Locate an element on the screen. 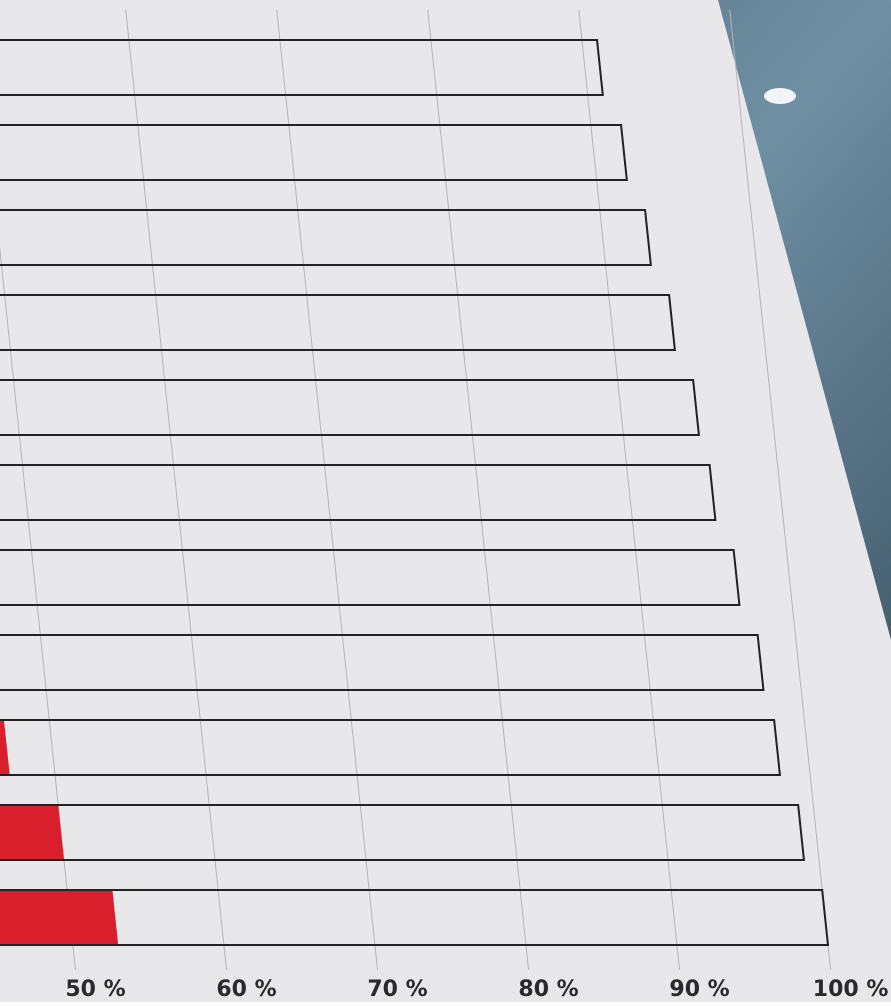 This screenshot has width=891, height=1006. x-tick-label: 70 % is located at coordinates (397, 989).